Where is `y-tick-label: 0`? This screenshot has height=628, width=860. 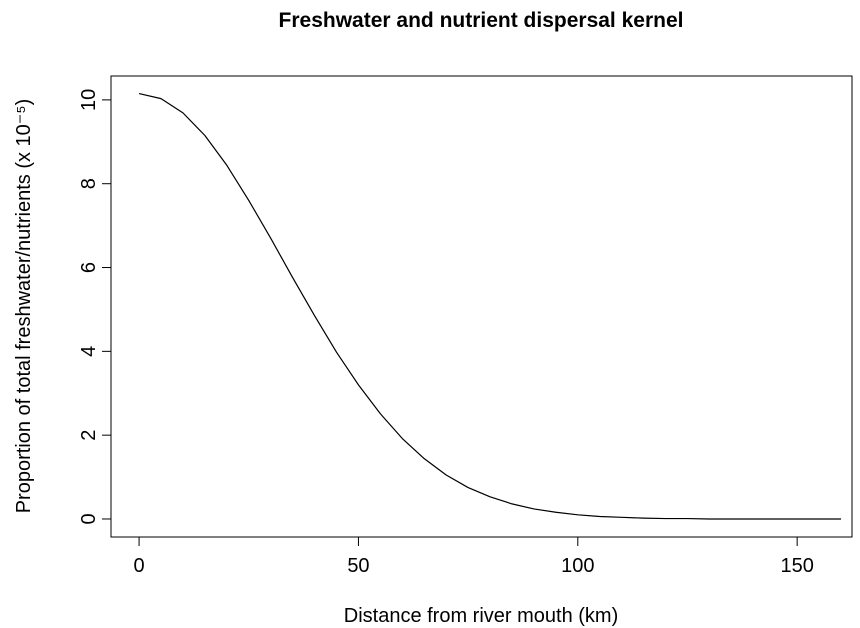
y-tick-label: 0 is located at coordinates (89, 518).